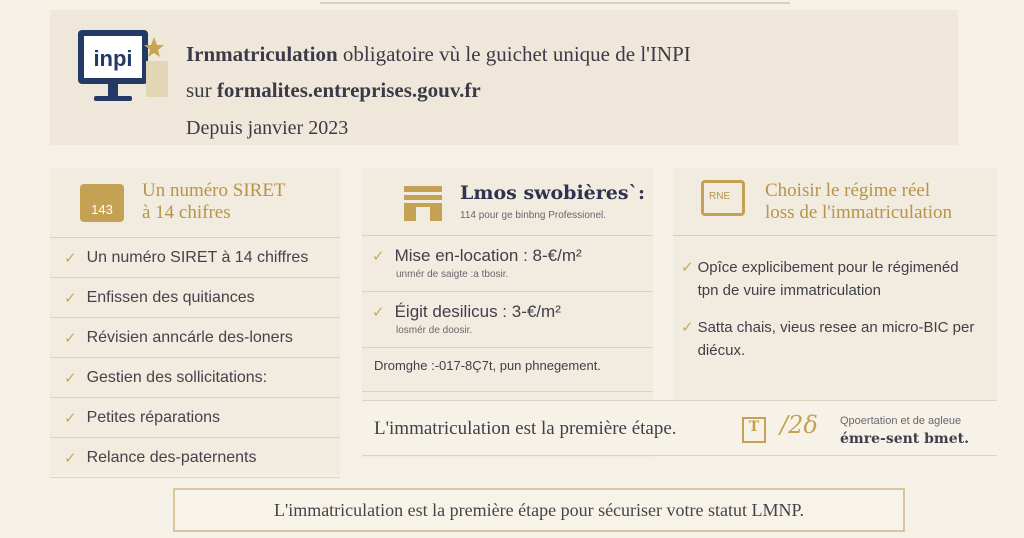  Describe the element at coordinates (555, 2) in the screenshot. I see `top-divider` at that location.